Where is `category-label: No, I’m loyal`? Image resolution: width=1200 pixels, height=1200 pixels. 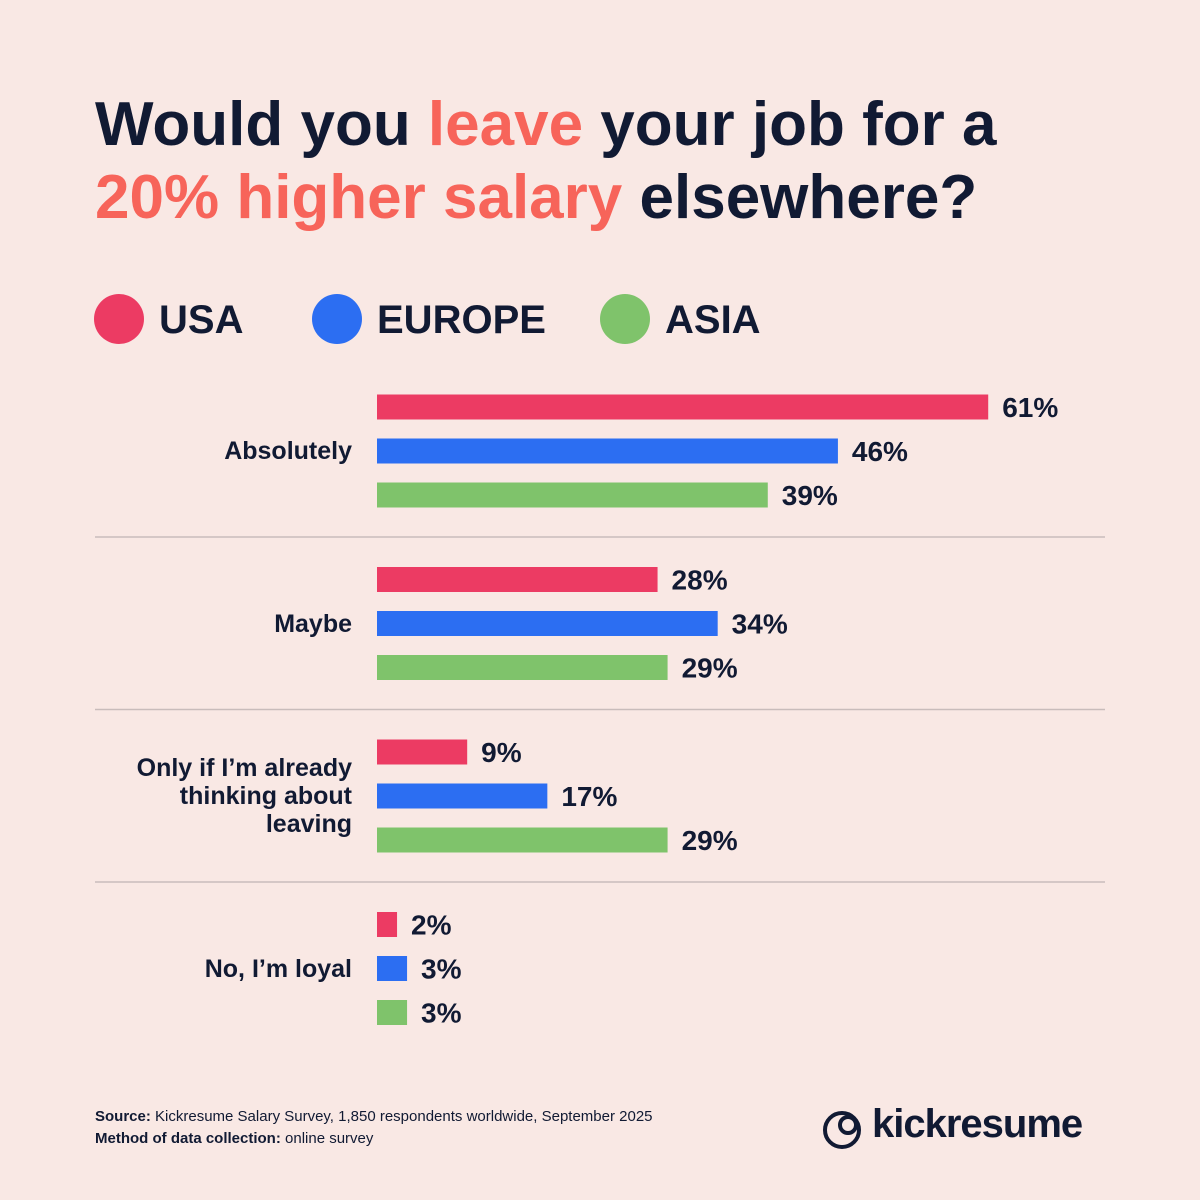 category-label: No, I’m loyal is located at coordinates (278, 968).